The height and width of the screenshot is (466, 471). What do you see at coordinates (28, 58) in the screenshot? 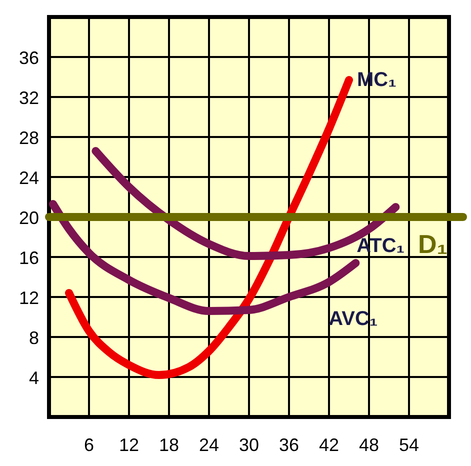
I see `y-tick-label: 36` at bounding box center [28, 58].